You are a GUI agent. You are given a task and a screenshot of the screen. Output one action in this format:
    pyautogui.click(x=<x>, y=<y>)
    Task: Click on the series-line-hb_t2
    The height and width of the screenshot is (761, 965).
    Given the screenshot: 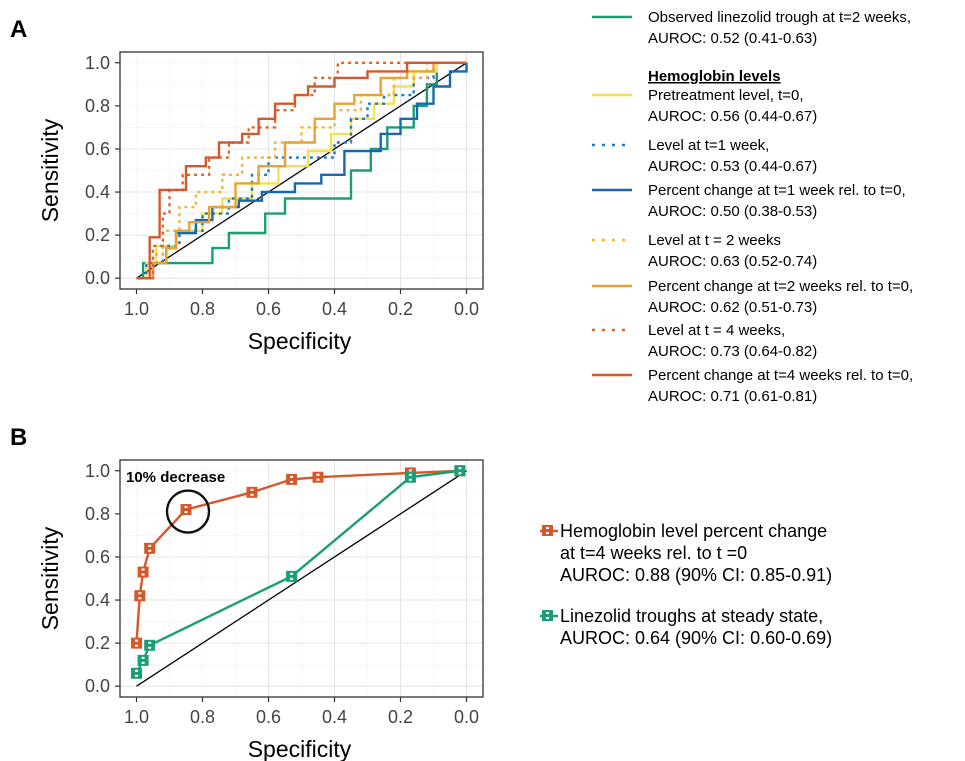 What is the action you would take?
    pyautogui.click(x=301, y=170)
    